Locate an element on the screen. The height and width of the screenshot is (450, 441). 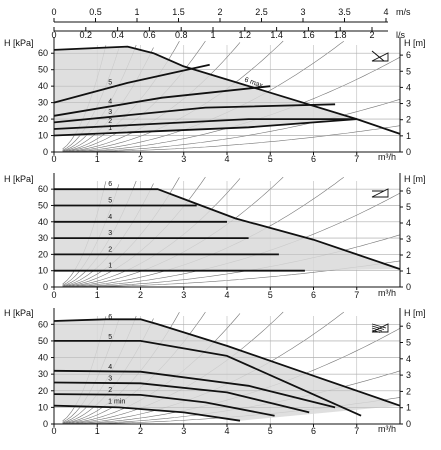
curve-label: 1 min is located at coordinates (116, 402).